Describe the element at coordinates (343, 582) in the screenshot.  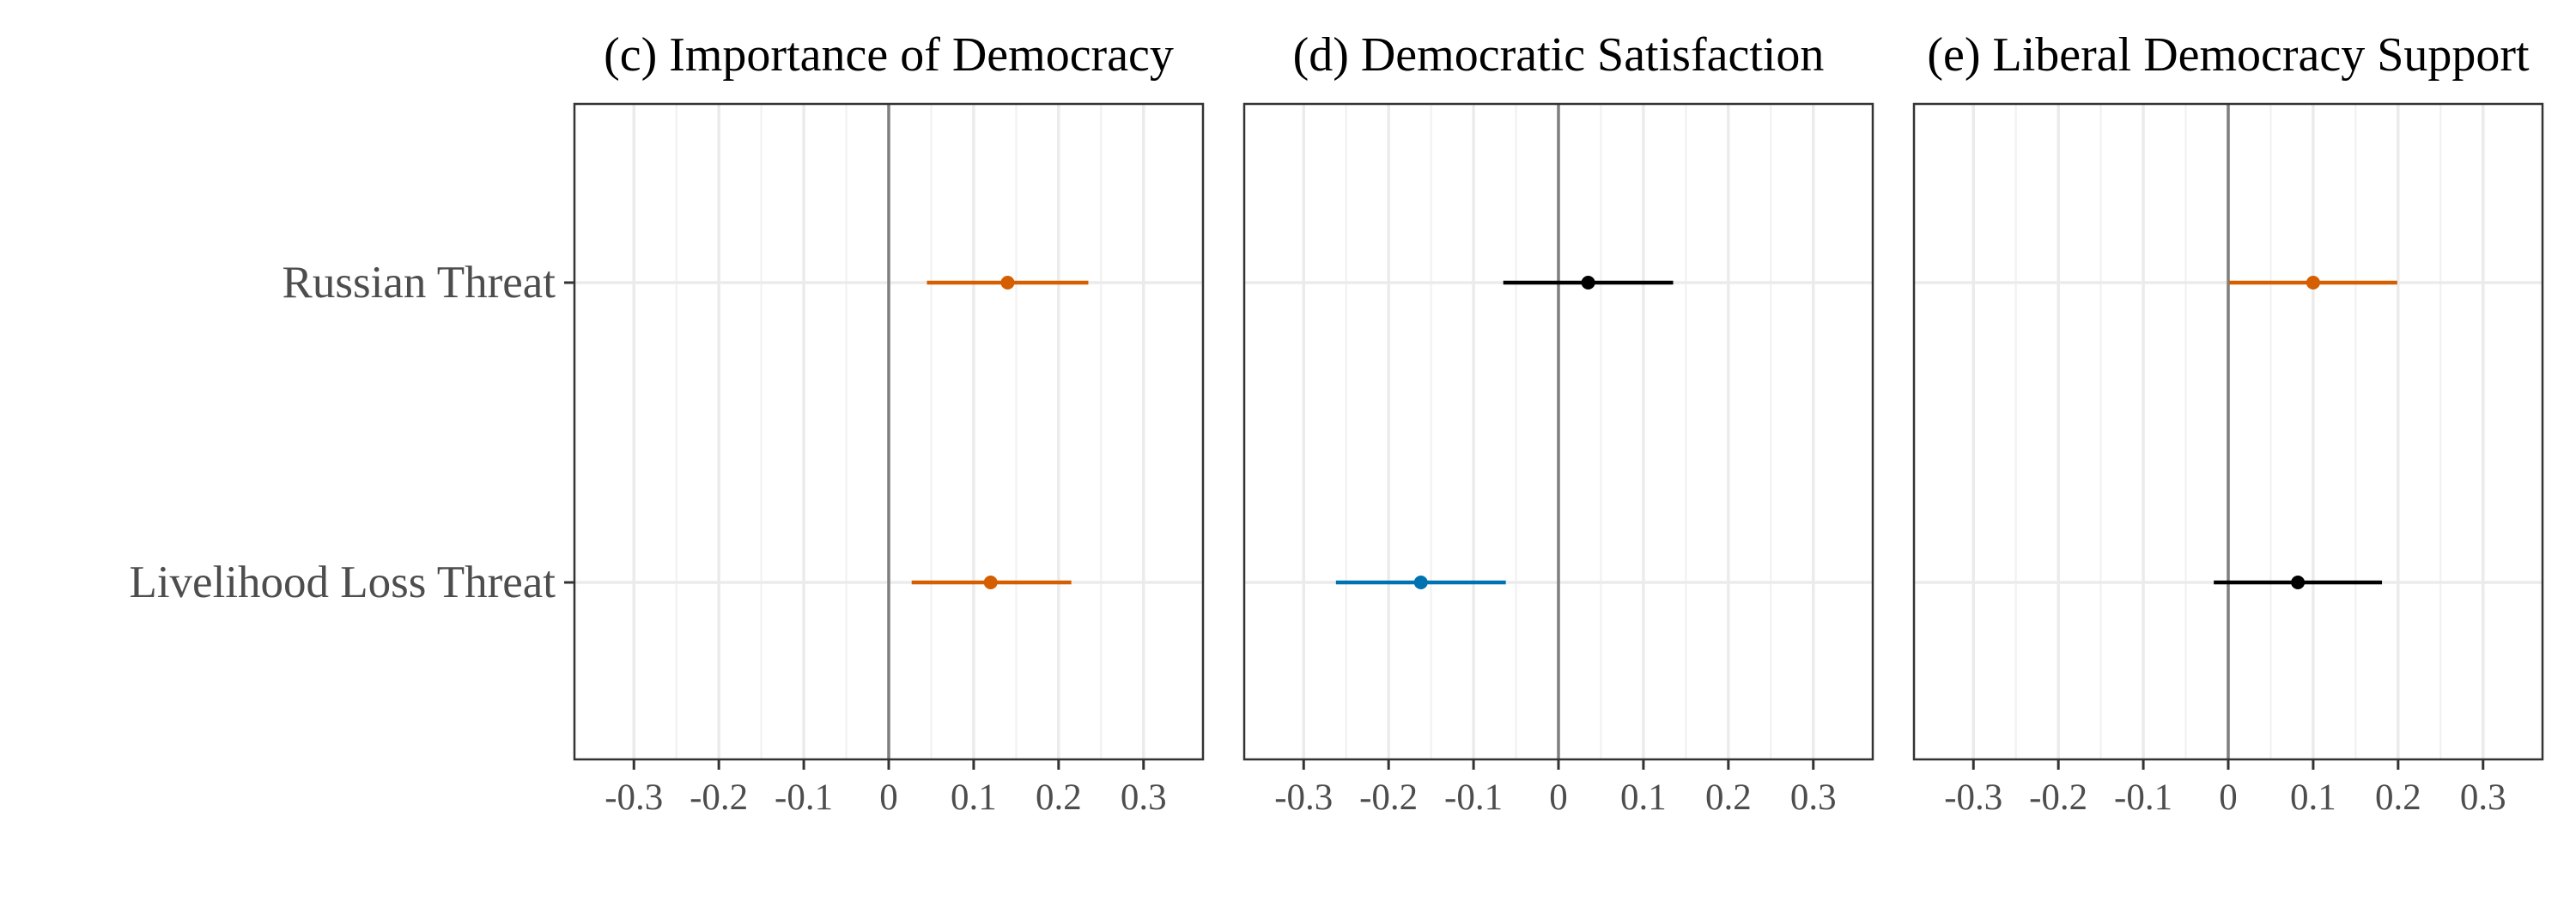
I see `y-tick-label: Livelihood Loss Threat` at that location.